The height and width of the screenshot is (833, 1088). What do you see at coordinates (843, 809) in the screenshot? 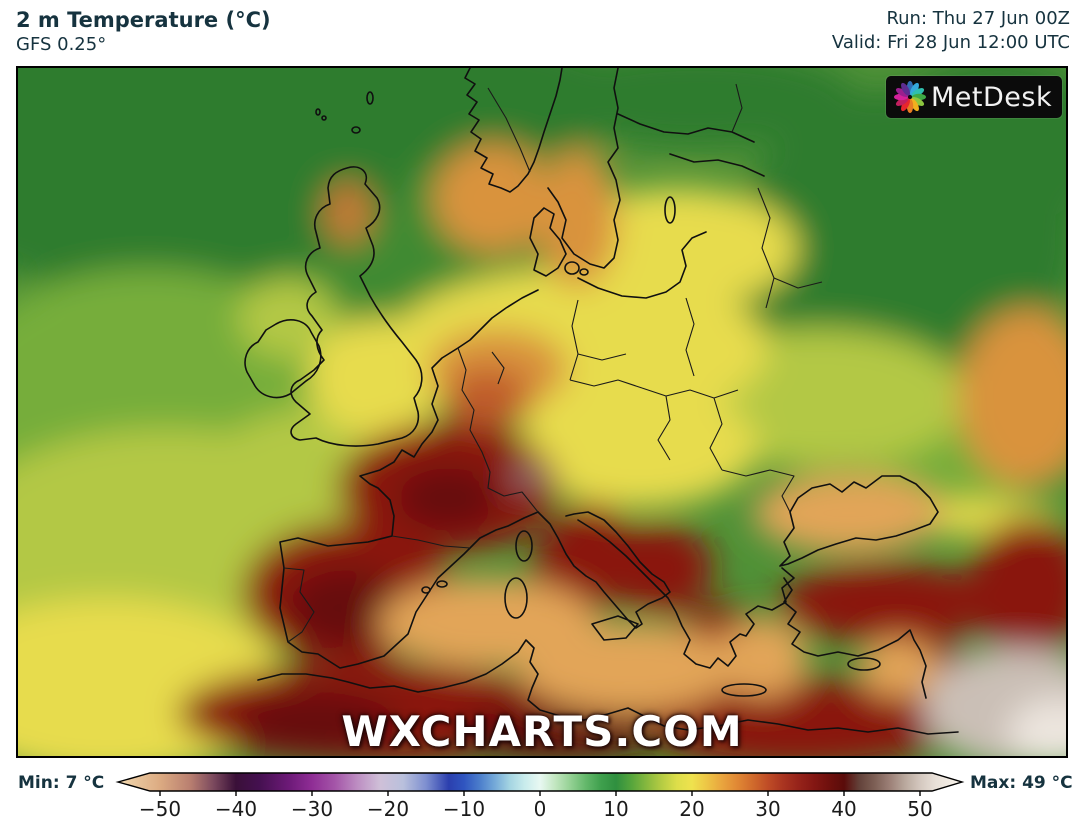
I see `svg-text: 40` at bounding box center [843, 809].